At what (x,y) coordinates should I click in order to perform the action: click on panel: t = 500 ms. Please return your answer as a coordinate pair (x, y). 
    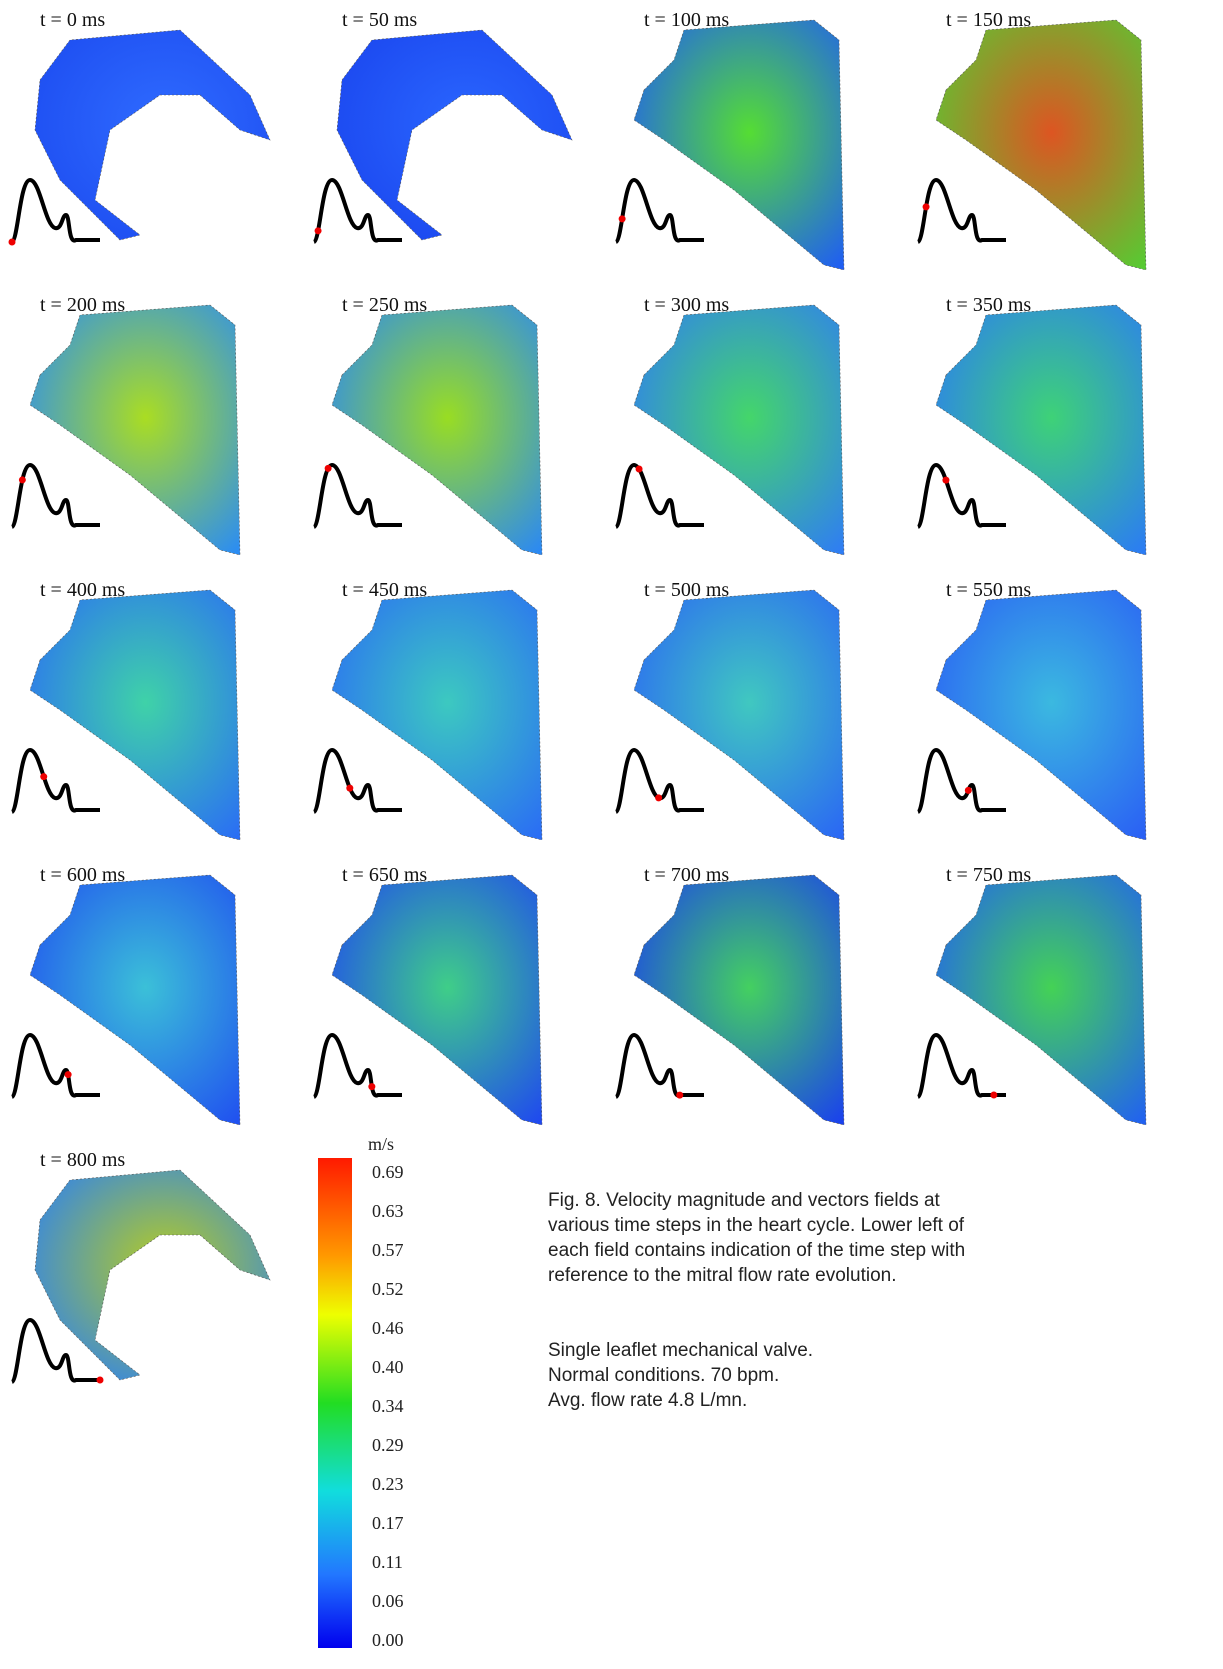
    Looking at the image, I should click on (729, 710).